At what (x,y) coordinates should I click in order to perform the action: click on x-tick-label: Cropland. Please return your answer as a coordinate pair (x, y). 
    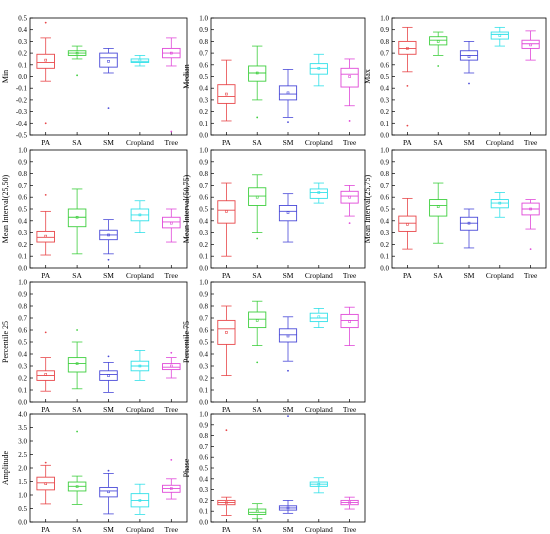
    Looking at the image, I should click on (500, 142).